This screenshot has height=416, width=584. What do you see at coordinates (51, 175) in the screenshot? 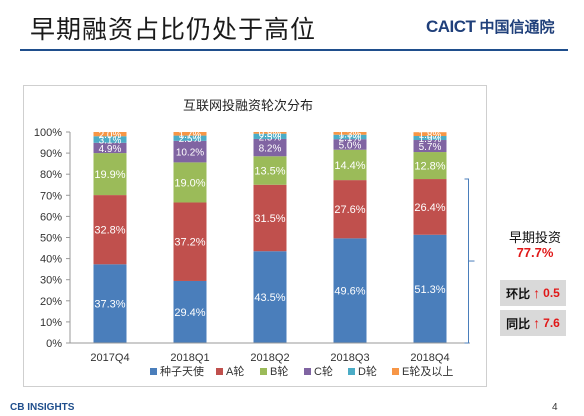
I see `y-tick-label: 80%` at bounding box center [51, 175].